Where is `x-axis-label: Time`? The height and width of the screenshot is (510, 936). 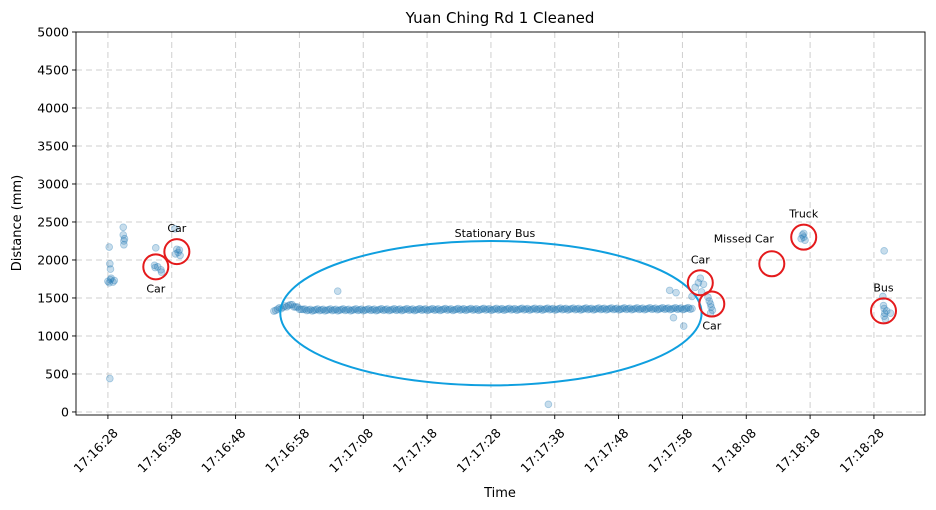
x-axis-label: Time is located at coordinates (499, 493).